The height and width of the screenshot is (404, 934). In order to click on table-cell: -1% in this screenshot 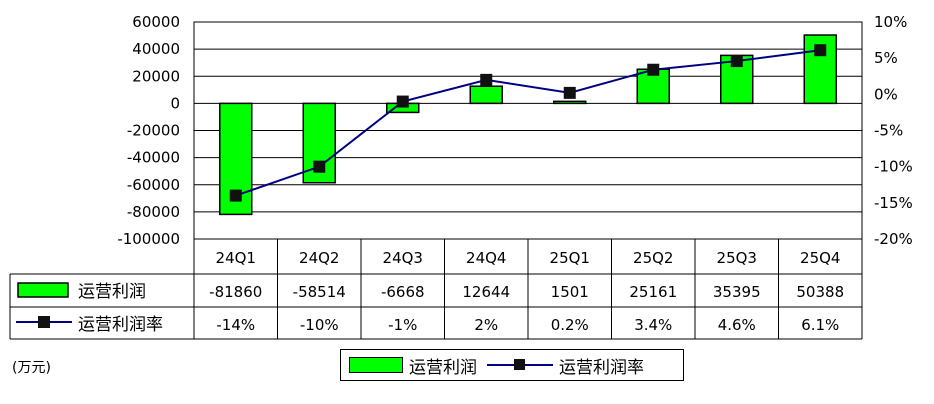, I will do `click(402, 325)`.